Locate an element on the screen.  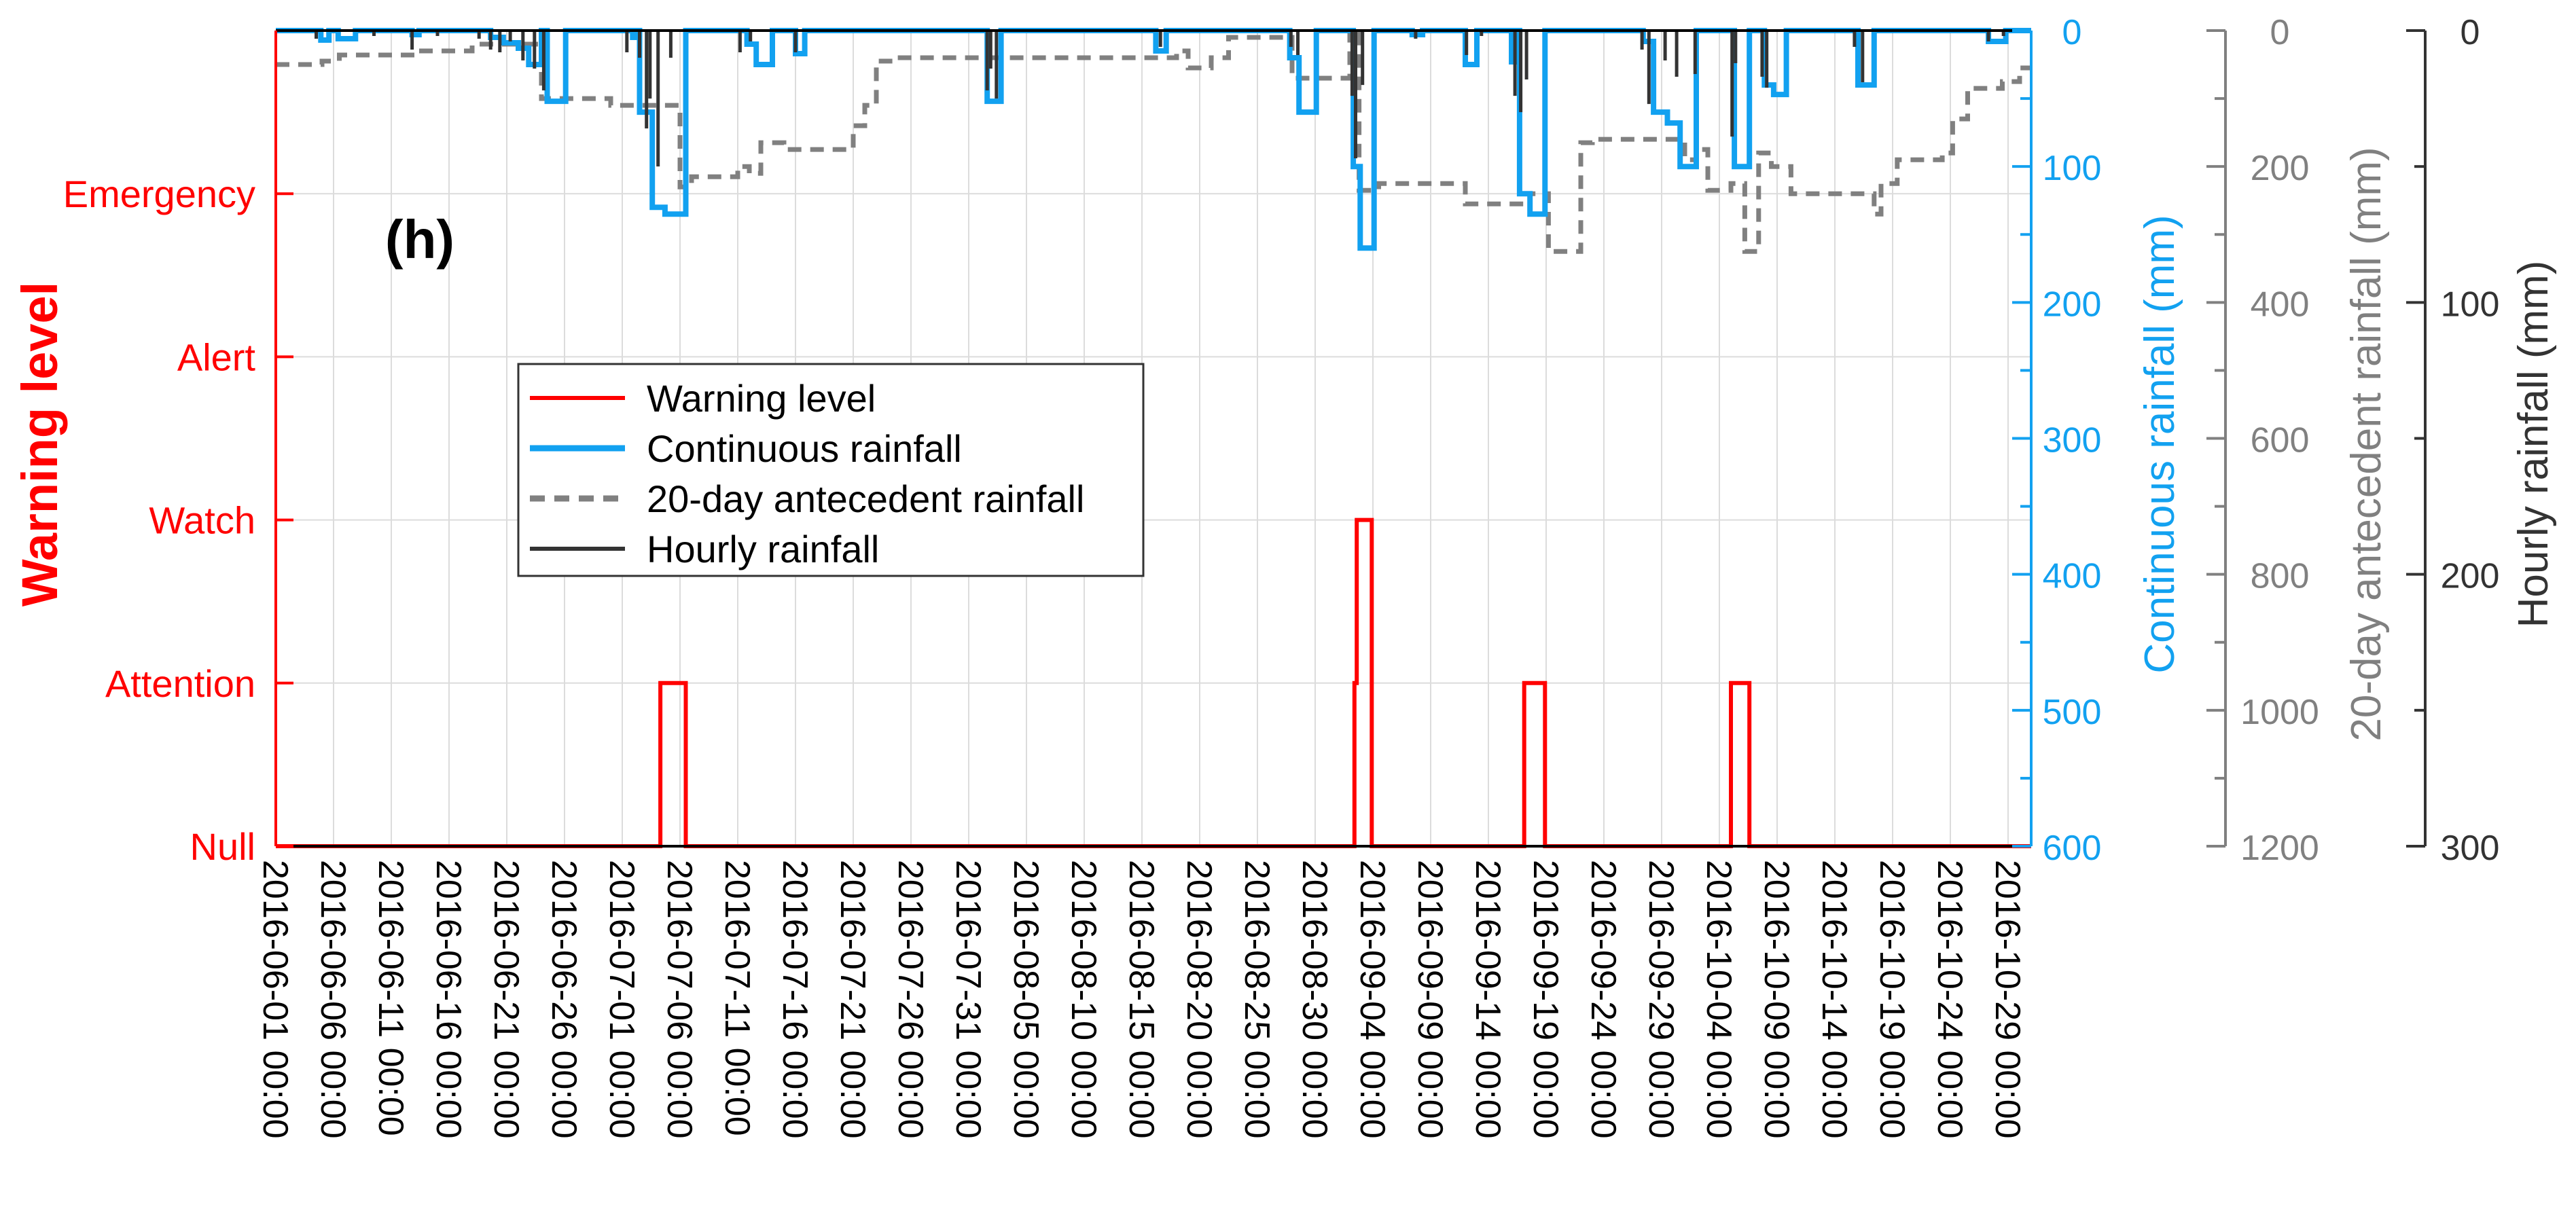
hourly-tick-label: 200 is located at coordinates (2470, 577).